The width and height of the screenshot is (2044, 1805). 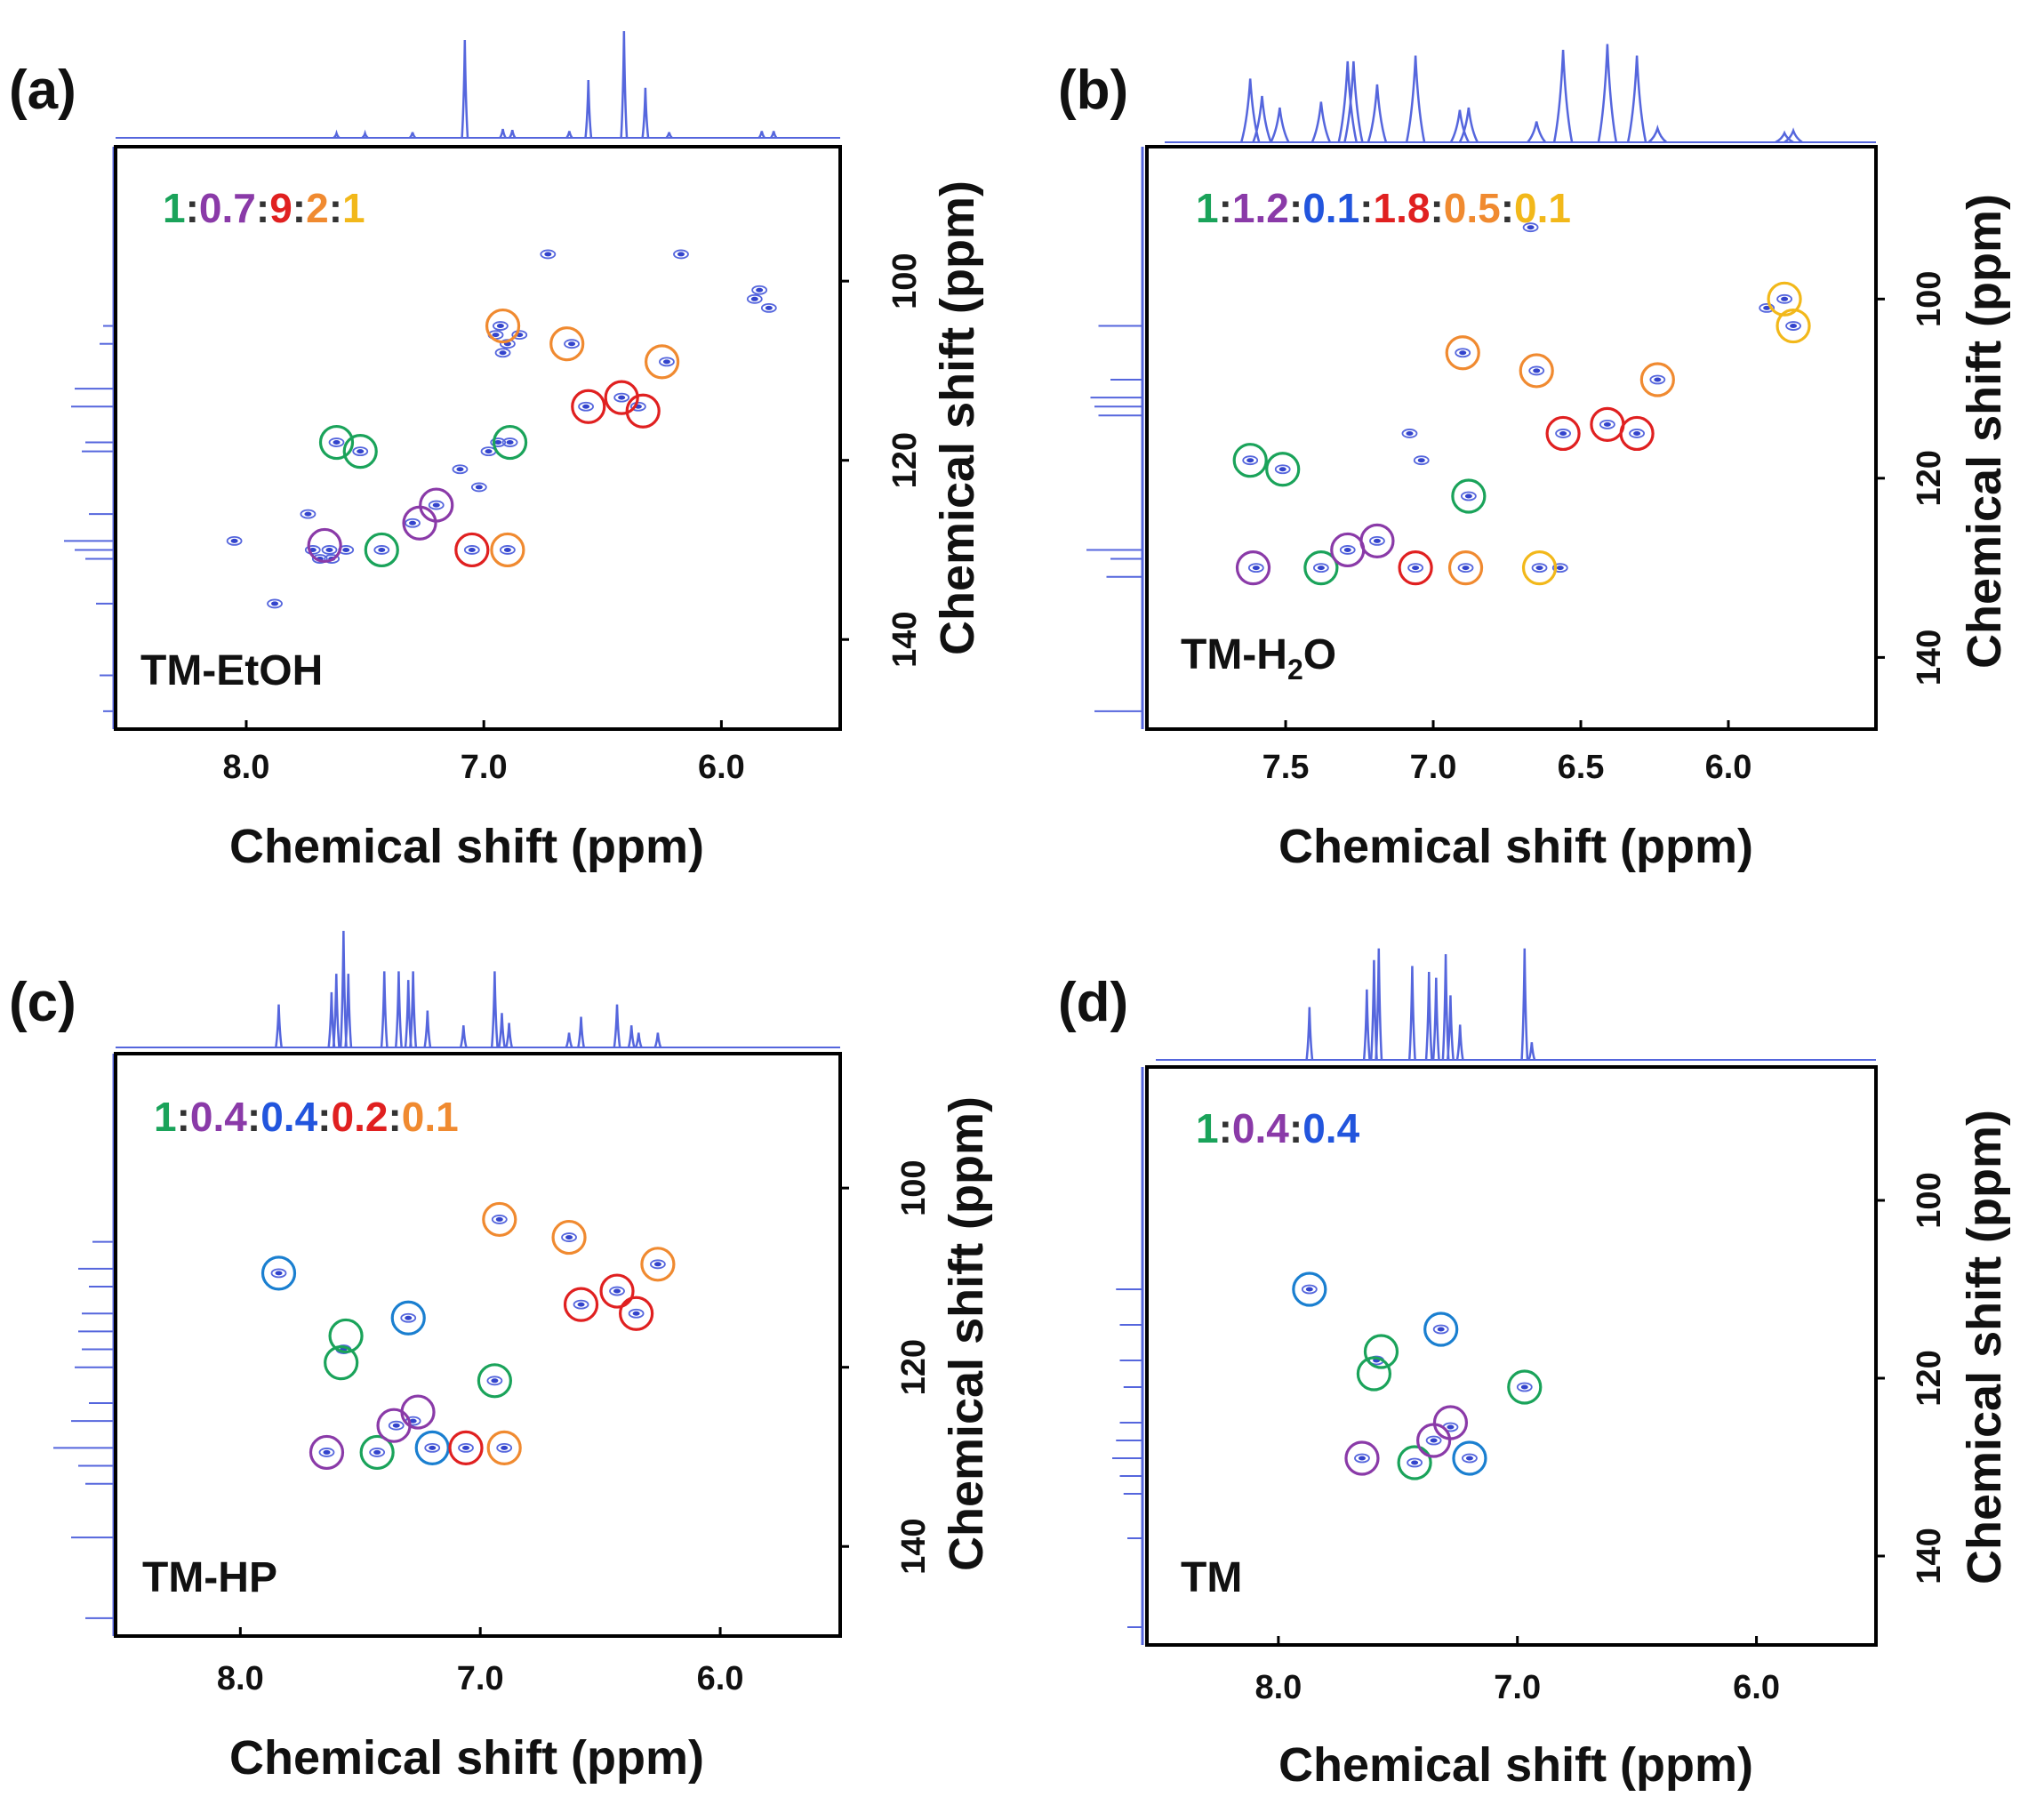 What do you see at coordinates (1115, 438) in the screenshot?
I see `left-projection-spectrum` at bounding box center [1115, 438].